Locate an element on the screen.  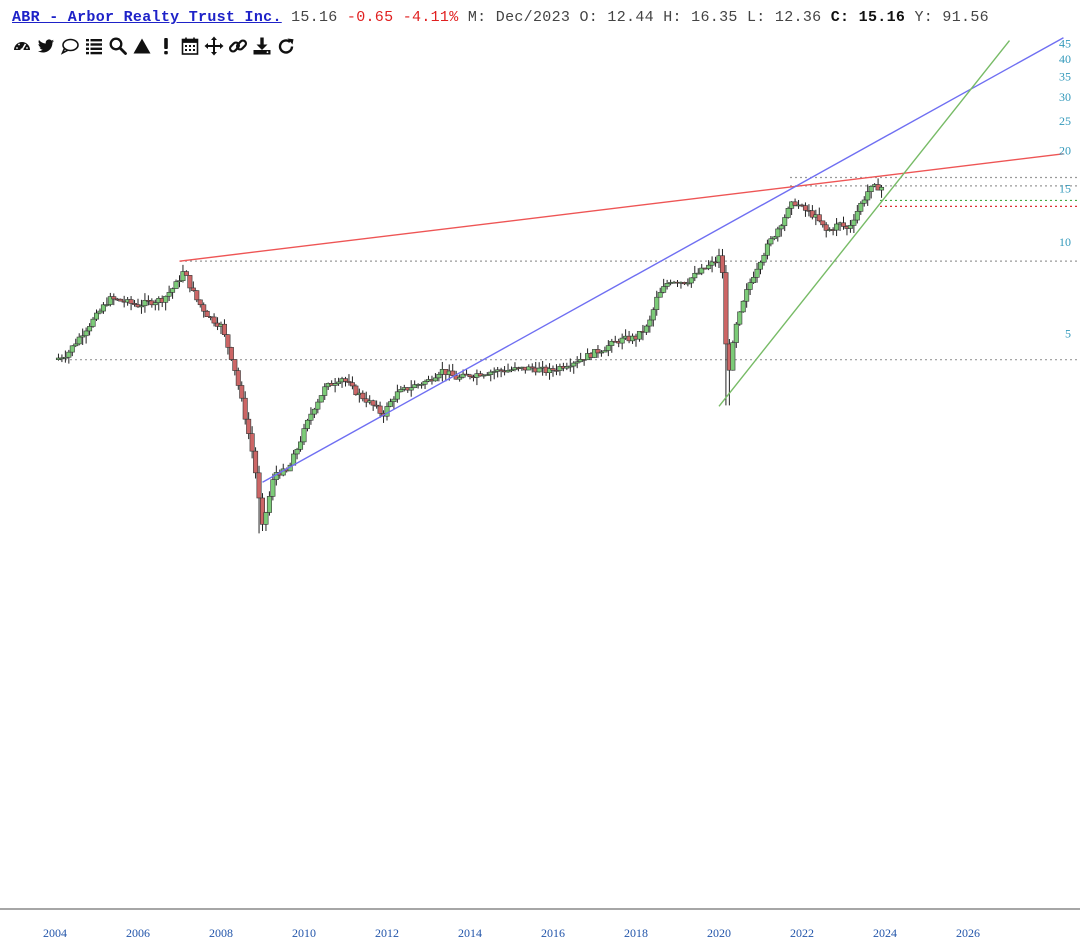
triangle-icon is located at coordinates (142, 46).